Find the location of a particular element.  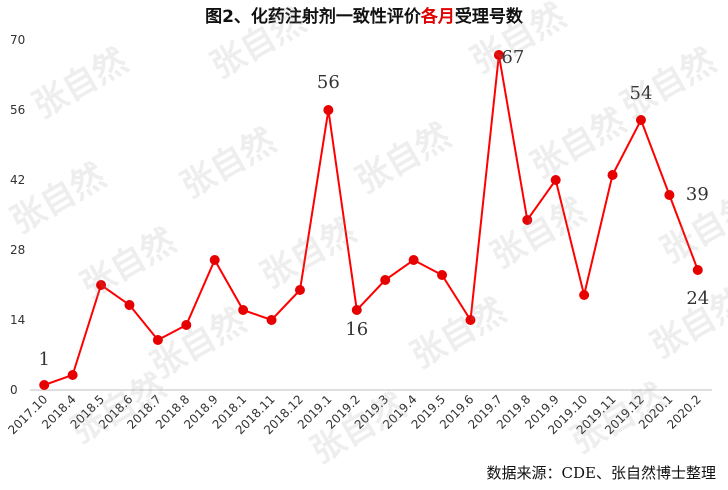

y-tick-label: 56 is located at coordinates (17, 110).